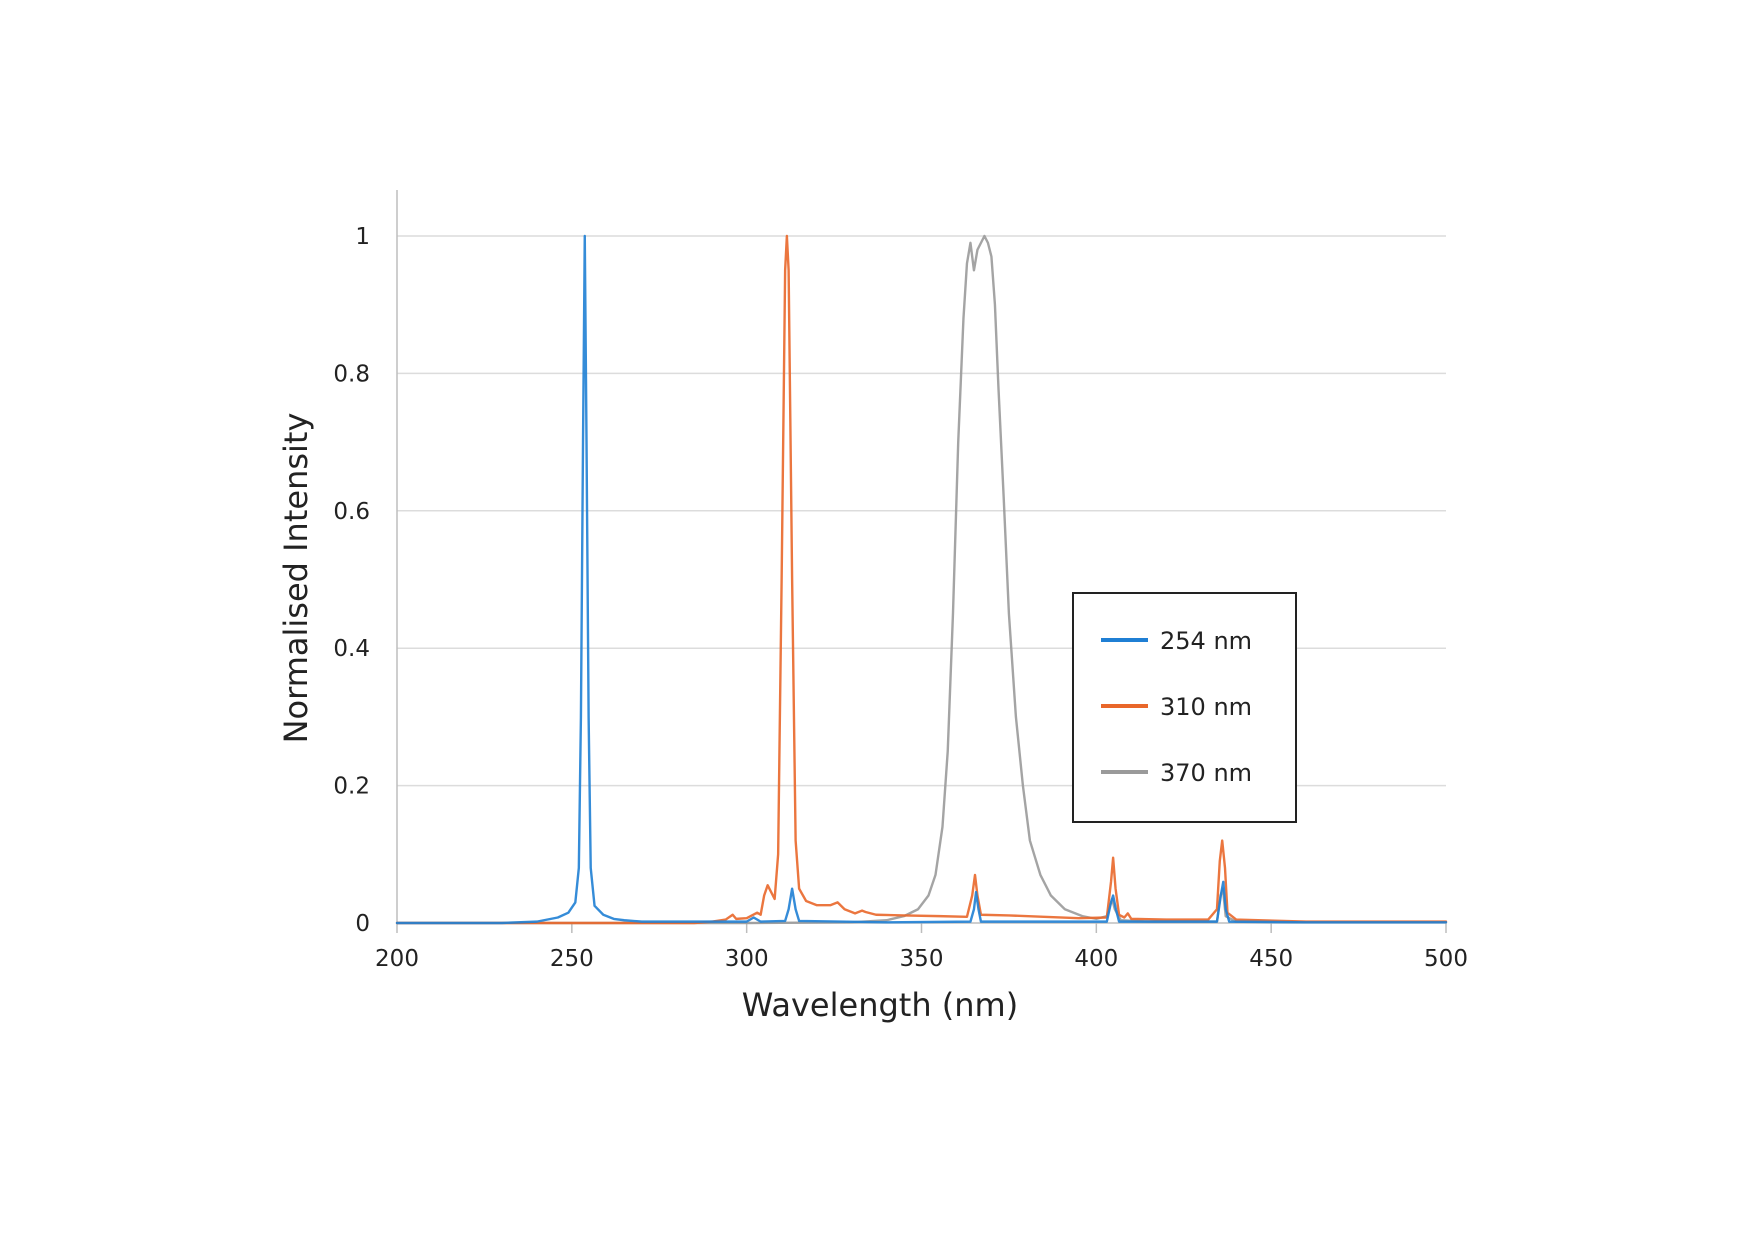 Image resolution: width=1754 pixels, height=1240 pixels. What do you see at coordinates (1206, 773) in the screenshot?
I see `legend-label: 370 nm` at bounding box center [1206, 773].